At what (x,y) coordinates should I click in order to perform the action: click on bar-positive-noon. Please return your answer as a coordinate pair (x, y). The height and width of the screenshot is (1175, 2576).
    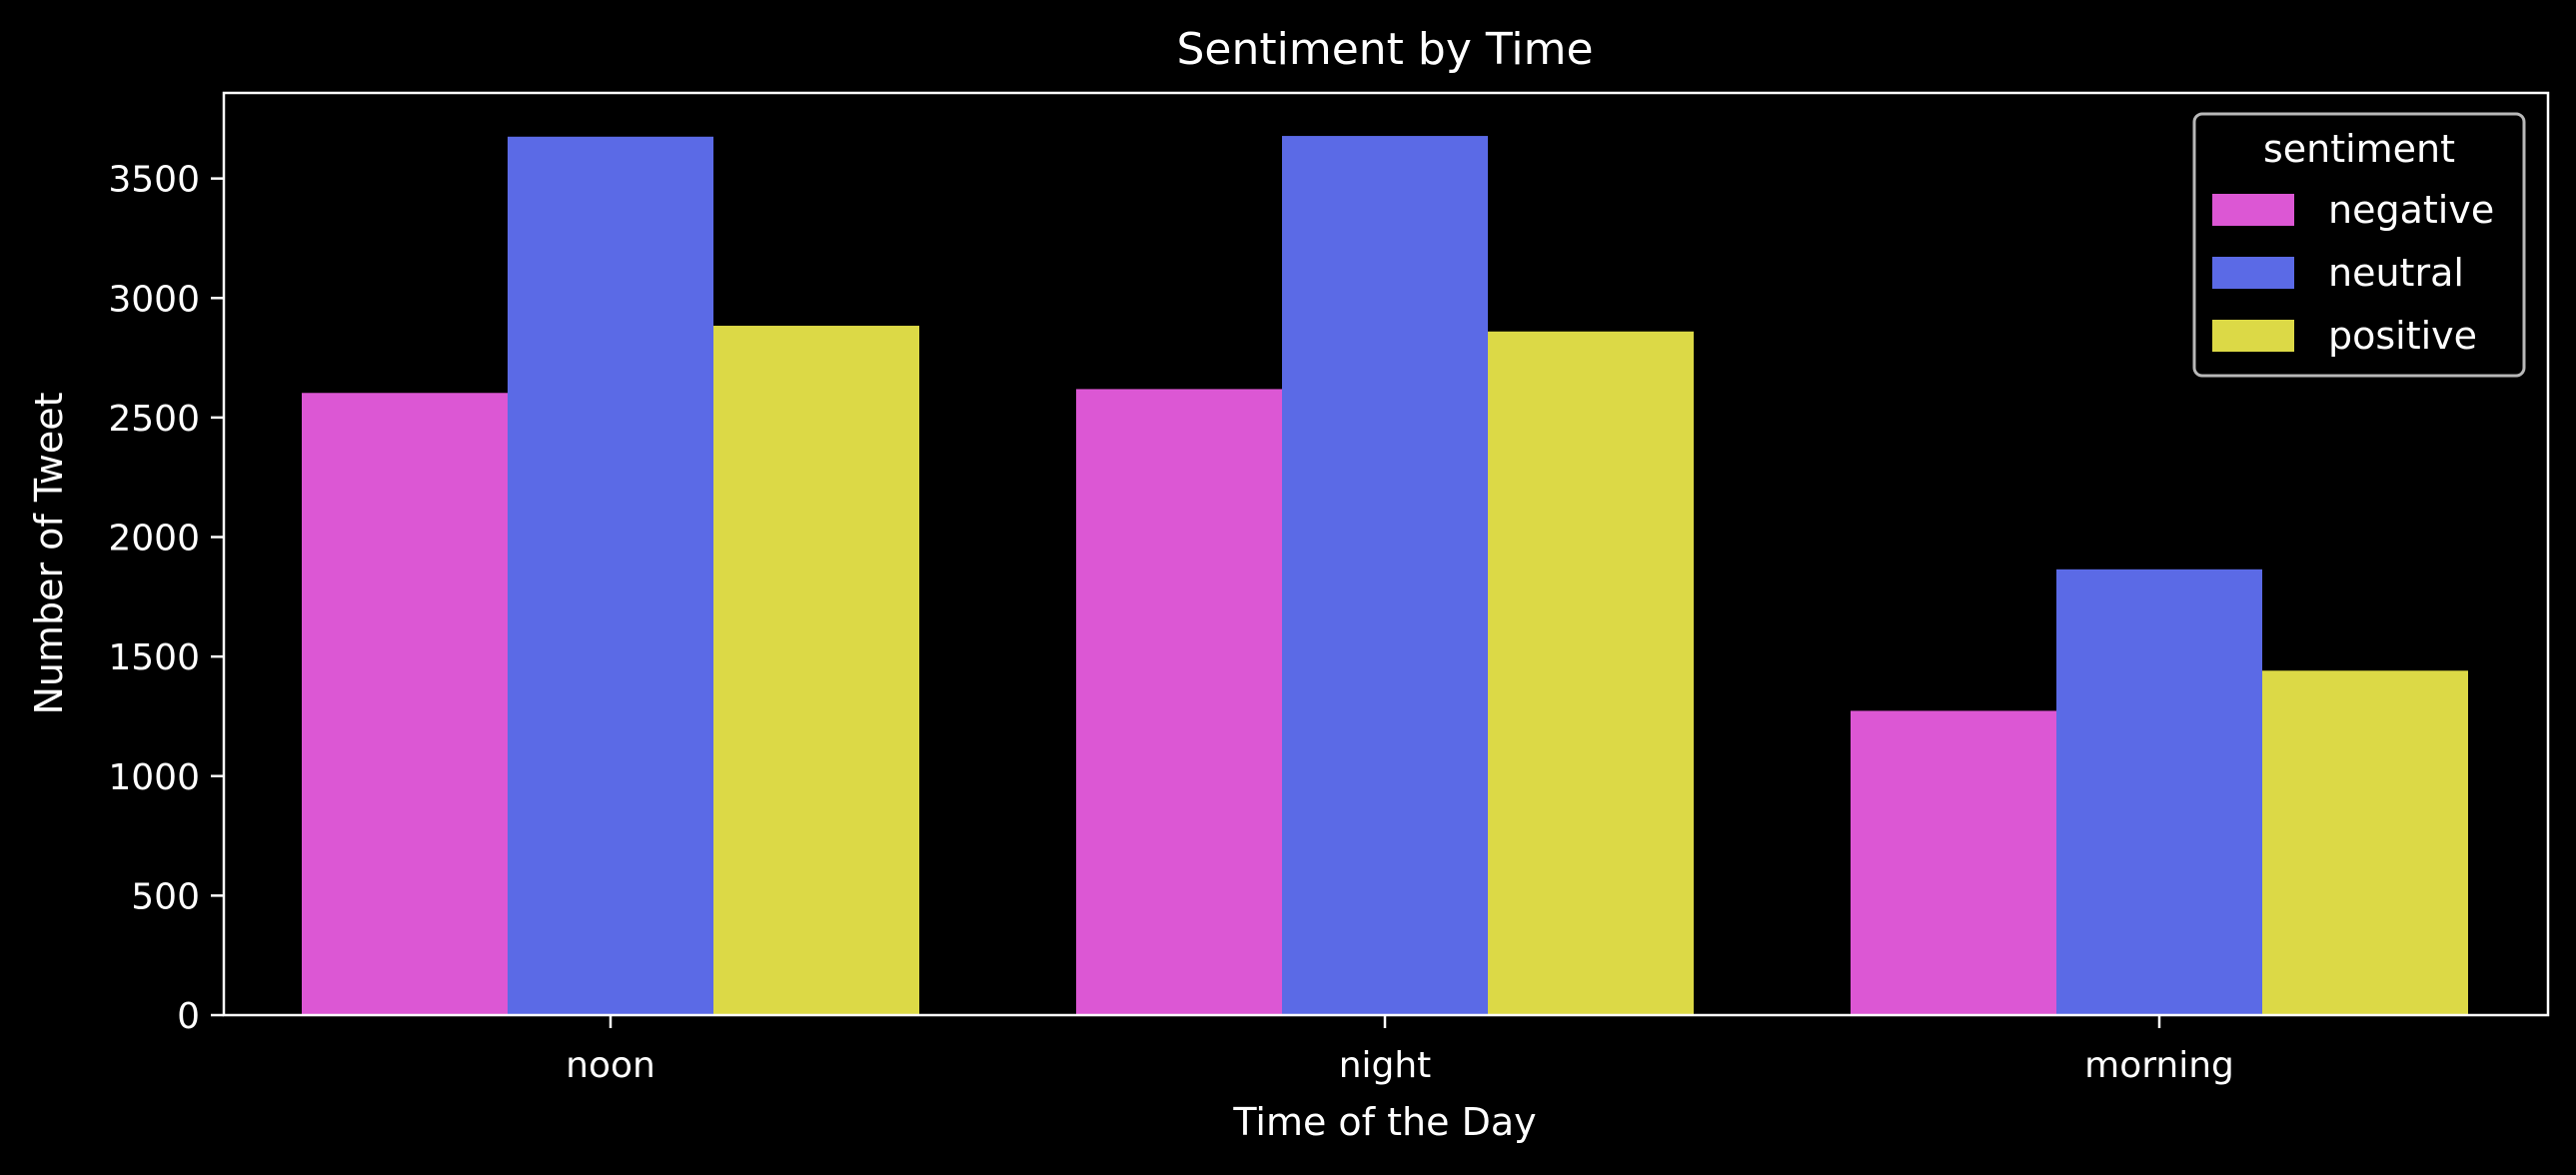
    Looking at the image, I should click on (816, 670).